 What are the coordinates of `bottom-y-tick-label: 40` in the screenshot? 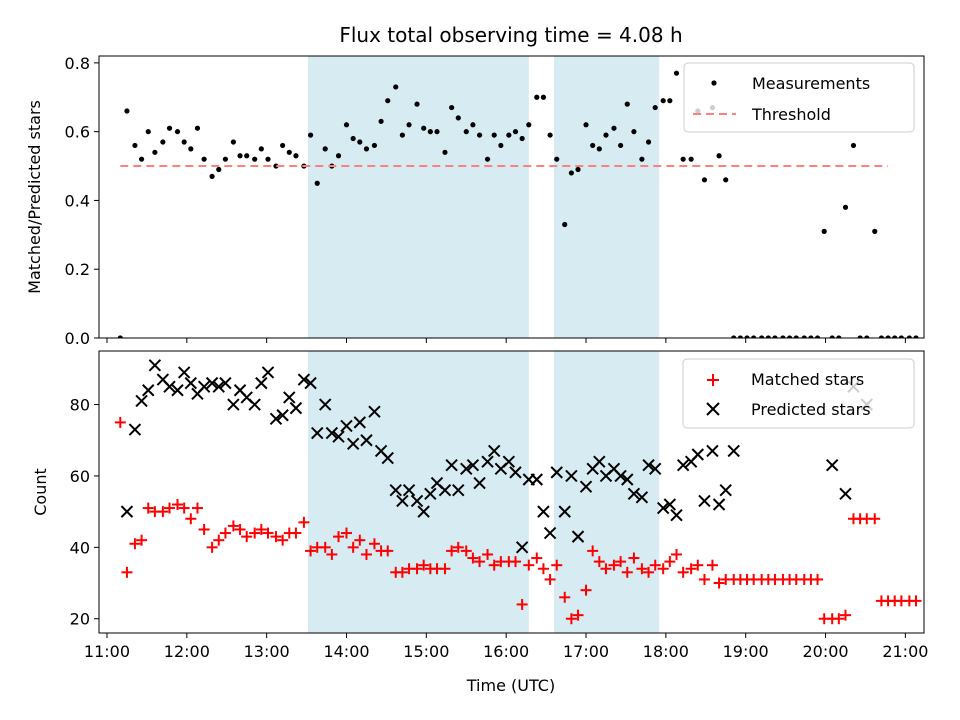 It's located at (80, 547).